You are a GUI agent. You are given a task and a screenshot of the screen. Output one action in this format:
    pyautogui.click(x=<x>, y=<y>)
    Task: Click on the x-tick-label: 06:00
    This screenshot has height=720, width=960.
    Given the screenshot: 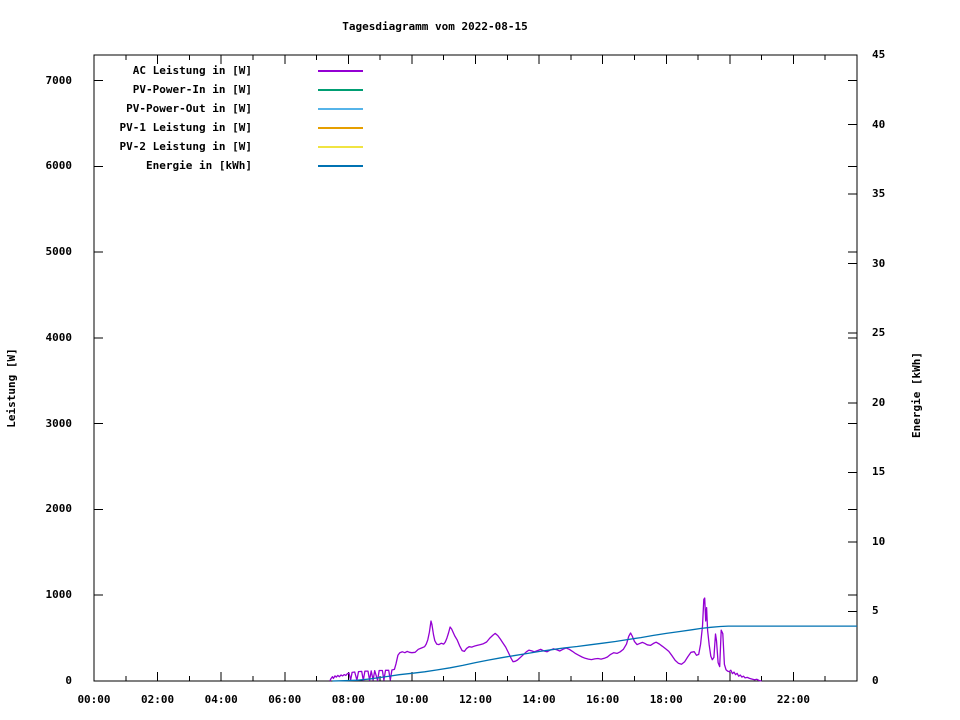 What is the action you would take?
    pyautogui.click(x=285, y=699)
    